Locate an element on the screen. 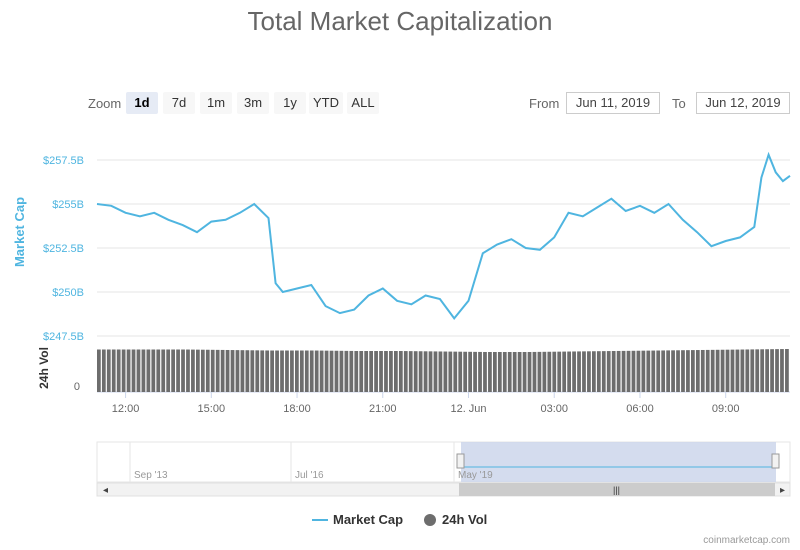 This screenshot has height=550, width=800. legend-item-volume: 24h Vol is located at coordinates (455, 519).